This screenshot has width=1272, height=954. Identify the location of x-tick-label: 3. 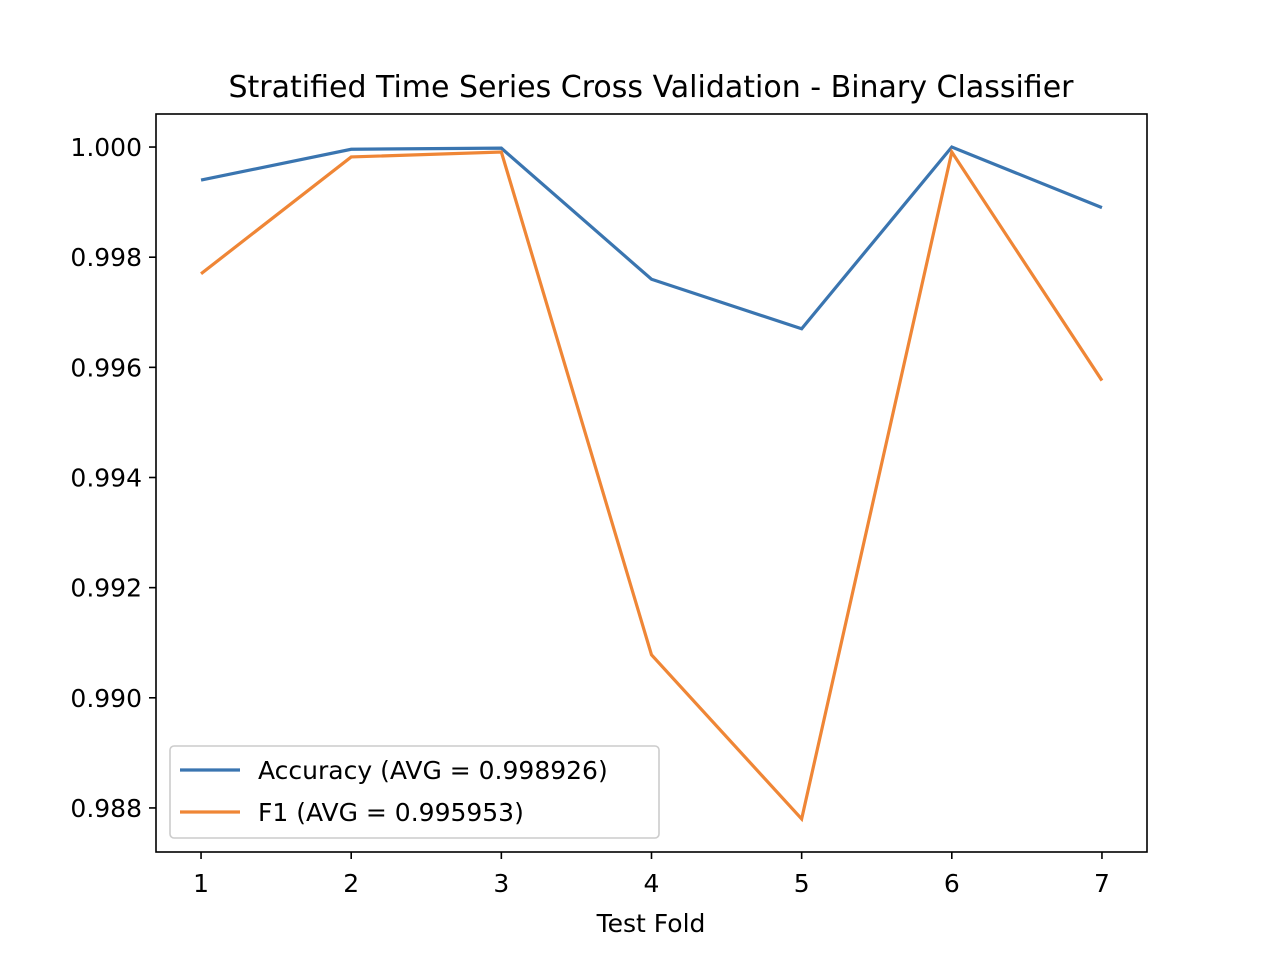
(501, 883).